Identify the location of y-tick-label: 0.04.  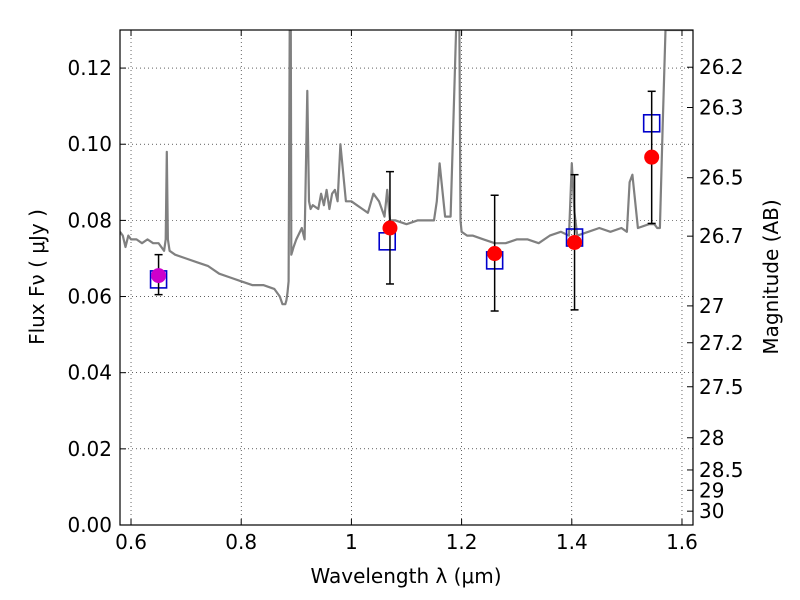
(89, 373).